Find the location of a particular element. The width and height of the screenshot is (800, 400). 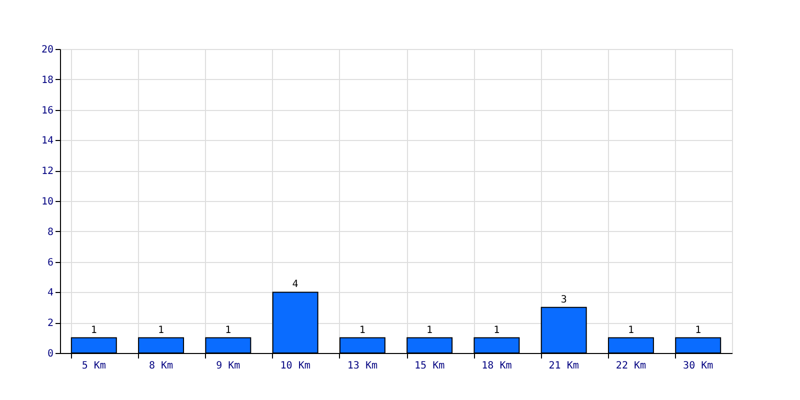

y-tick-label: 8 is located at coordinates (50, 232).